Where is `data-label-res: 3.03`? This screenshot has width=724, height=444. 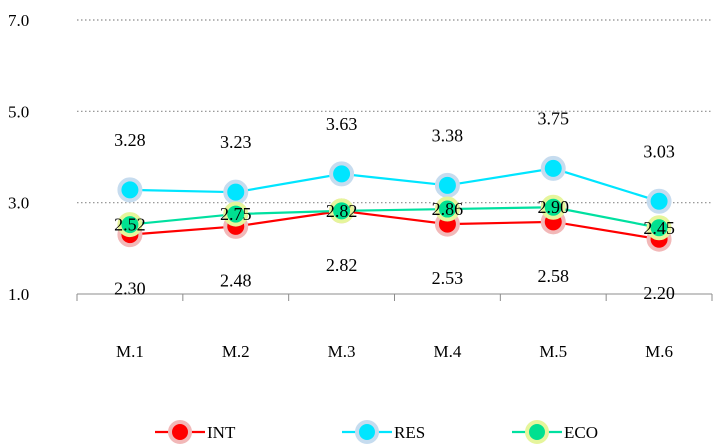 data-label-res: 3.03 is located at coordinates (659, 151).